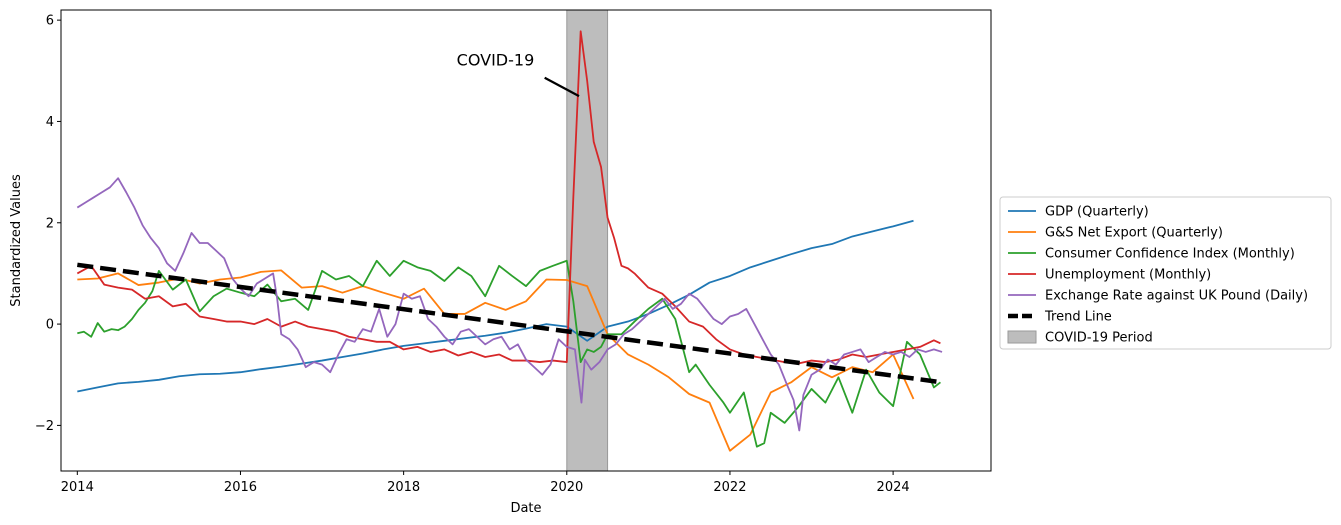 Image resolution: width=1341 pixels, height=525 pixels. I want to click on y-axis-label: Standardized Values, so click(16, 240).